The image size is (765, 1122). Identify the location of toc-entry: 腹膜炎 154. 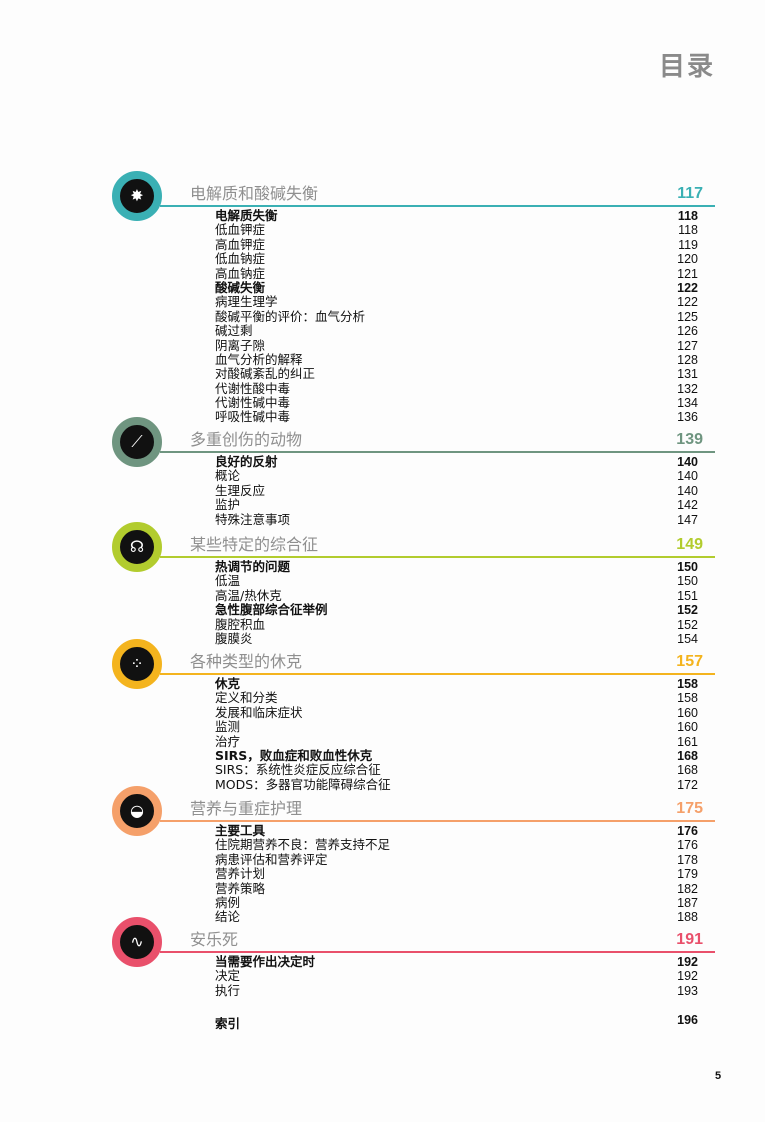
(456, 638).